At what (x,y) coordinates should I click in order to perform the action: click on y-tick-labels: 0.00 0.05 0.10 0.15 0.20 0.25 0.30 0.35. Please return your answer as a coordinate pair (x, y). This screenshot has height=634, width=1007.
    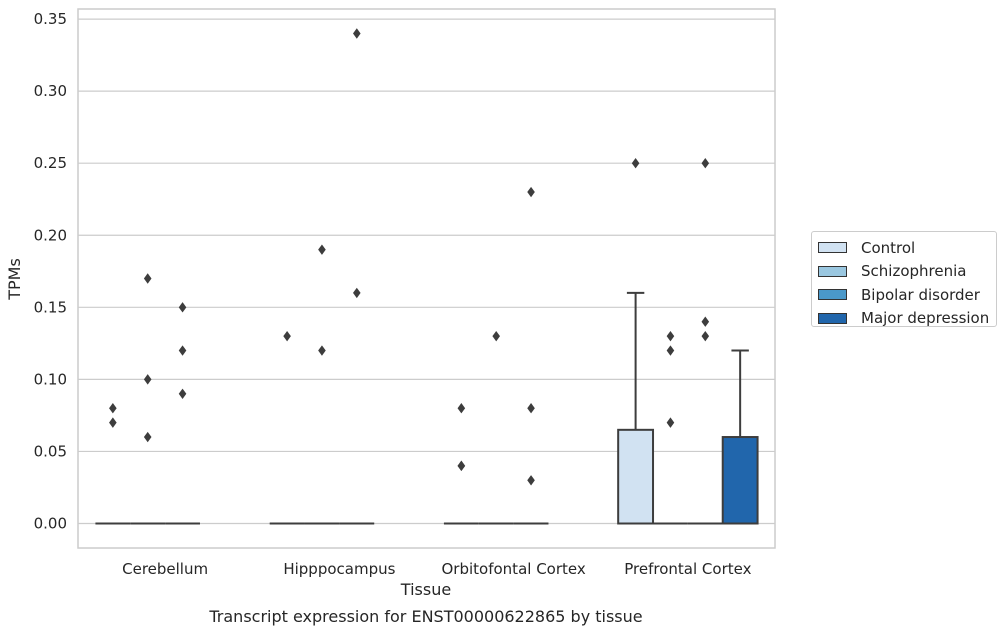
    Looking at the image, I should click on (50, 271).